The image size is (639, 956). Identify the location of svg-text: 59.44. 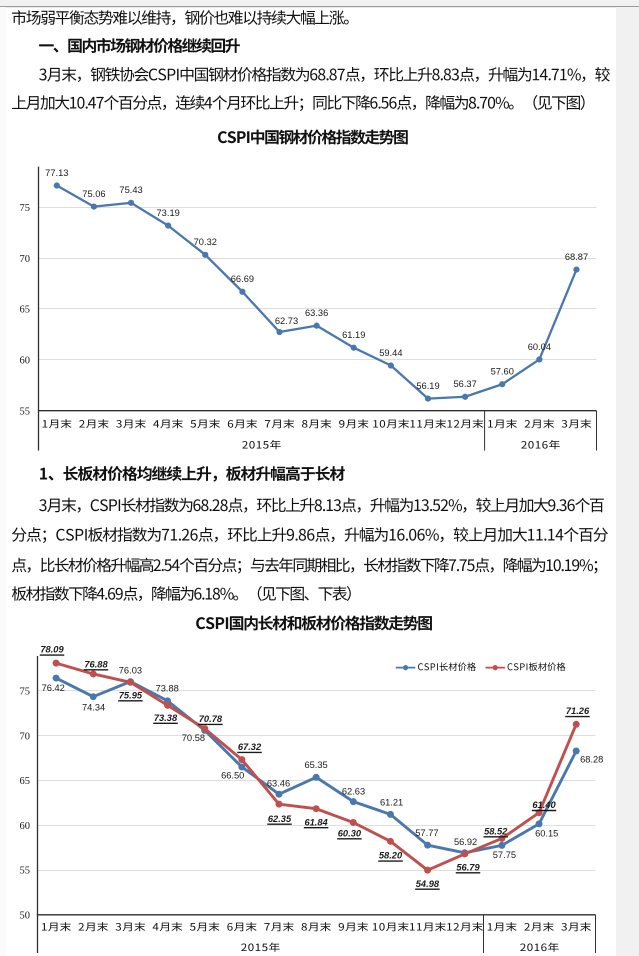
(390, 353).